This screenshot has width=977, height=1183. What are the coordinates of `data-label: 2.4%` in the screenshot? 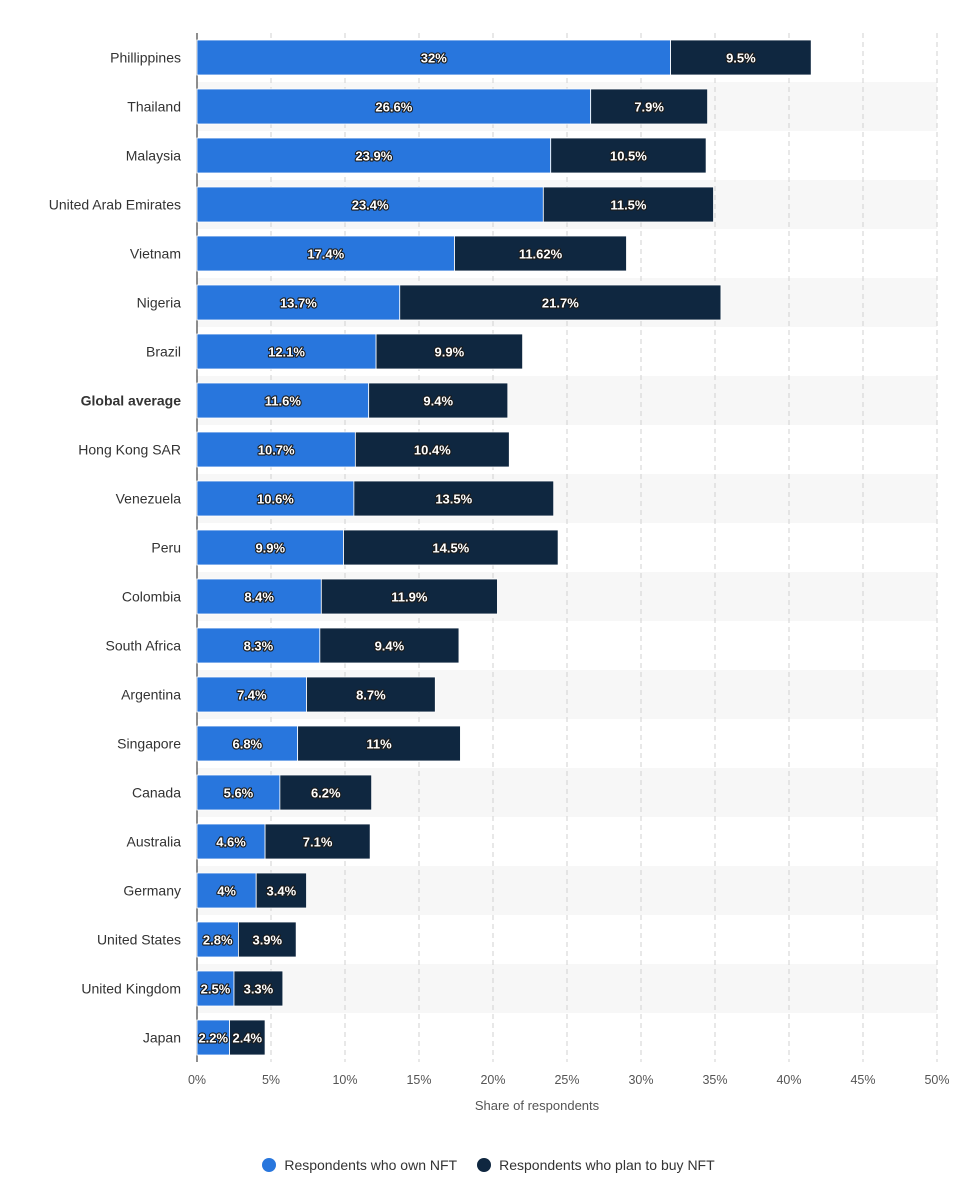 It's located at (247, 1038).